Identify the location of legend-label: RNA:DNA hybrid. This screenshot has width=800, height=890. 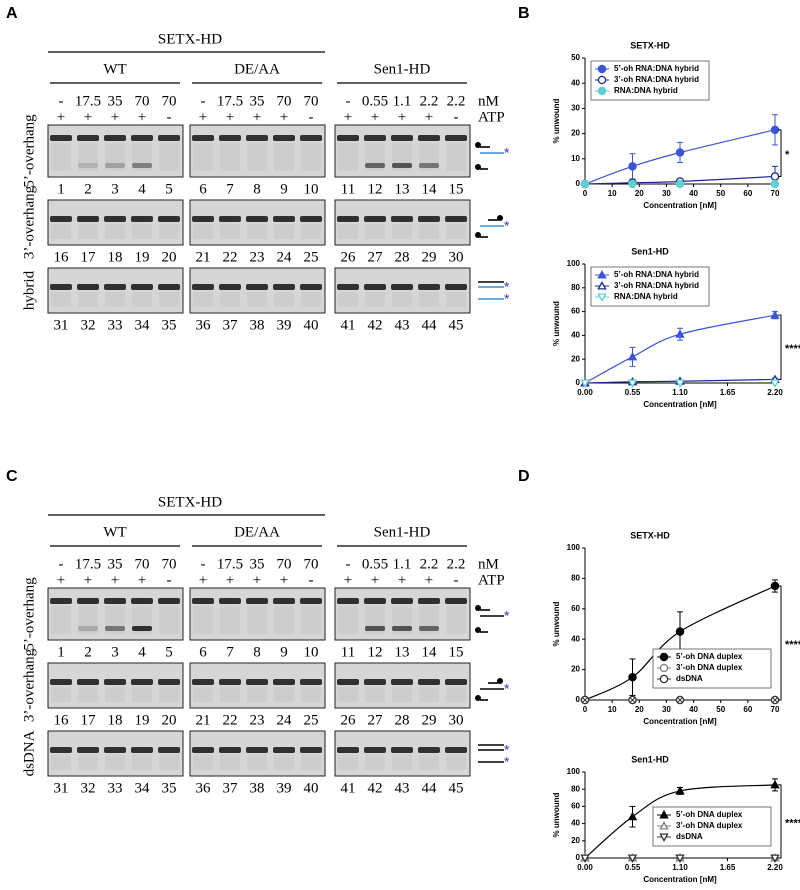
(646, 90).